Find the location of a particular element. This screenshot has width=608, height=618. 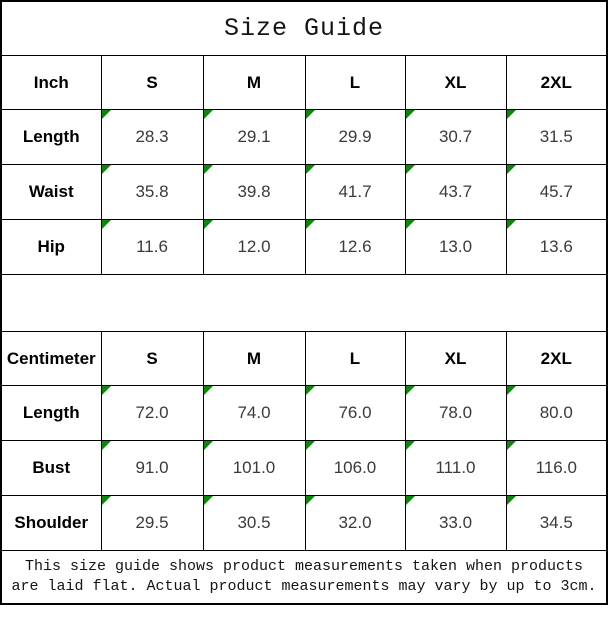

measure-label-cell: Hip is located at coordinates (51, 247).